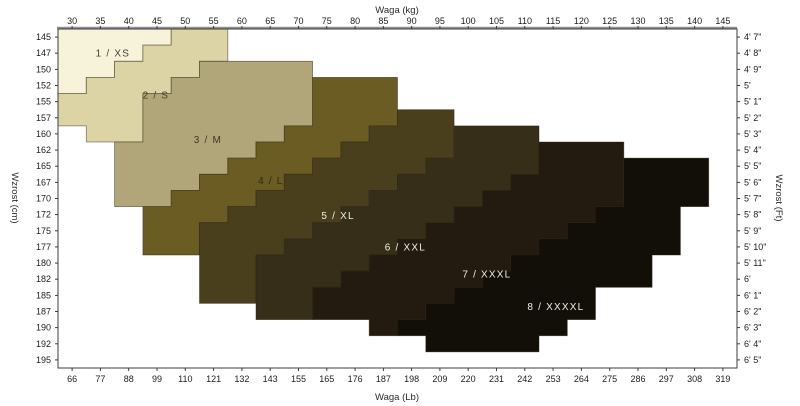  What do you see at coordinates (185, 21) in the screenshot?
I see `top-tick-label: 50` at bounding box center [185, 21].